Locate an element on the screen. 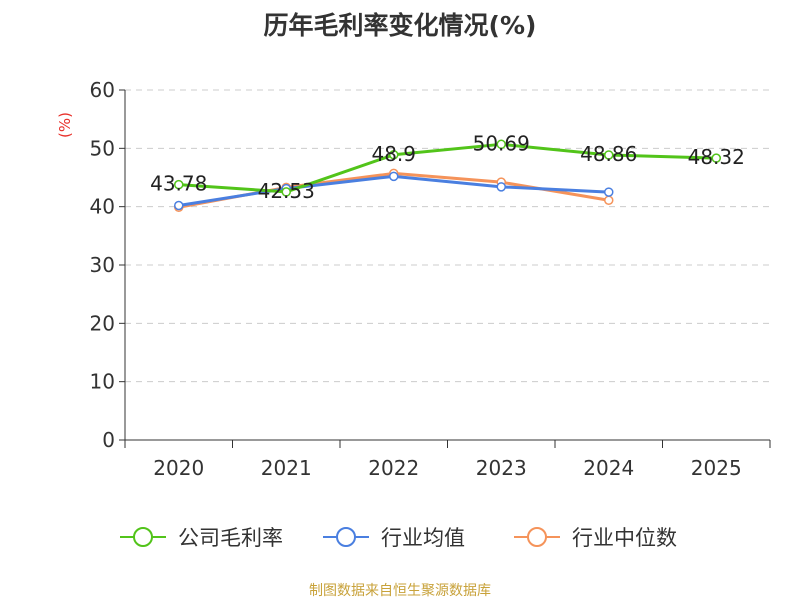  data-label: 50.69 is located at coordinates (501, 143).